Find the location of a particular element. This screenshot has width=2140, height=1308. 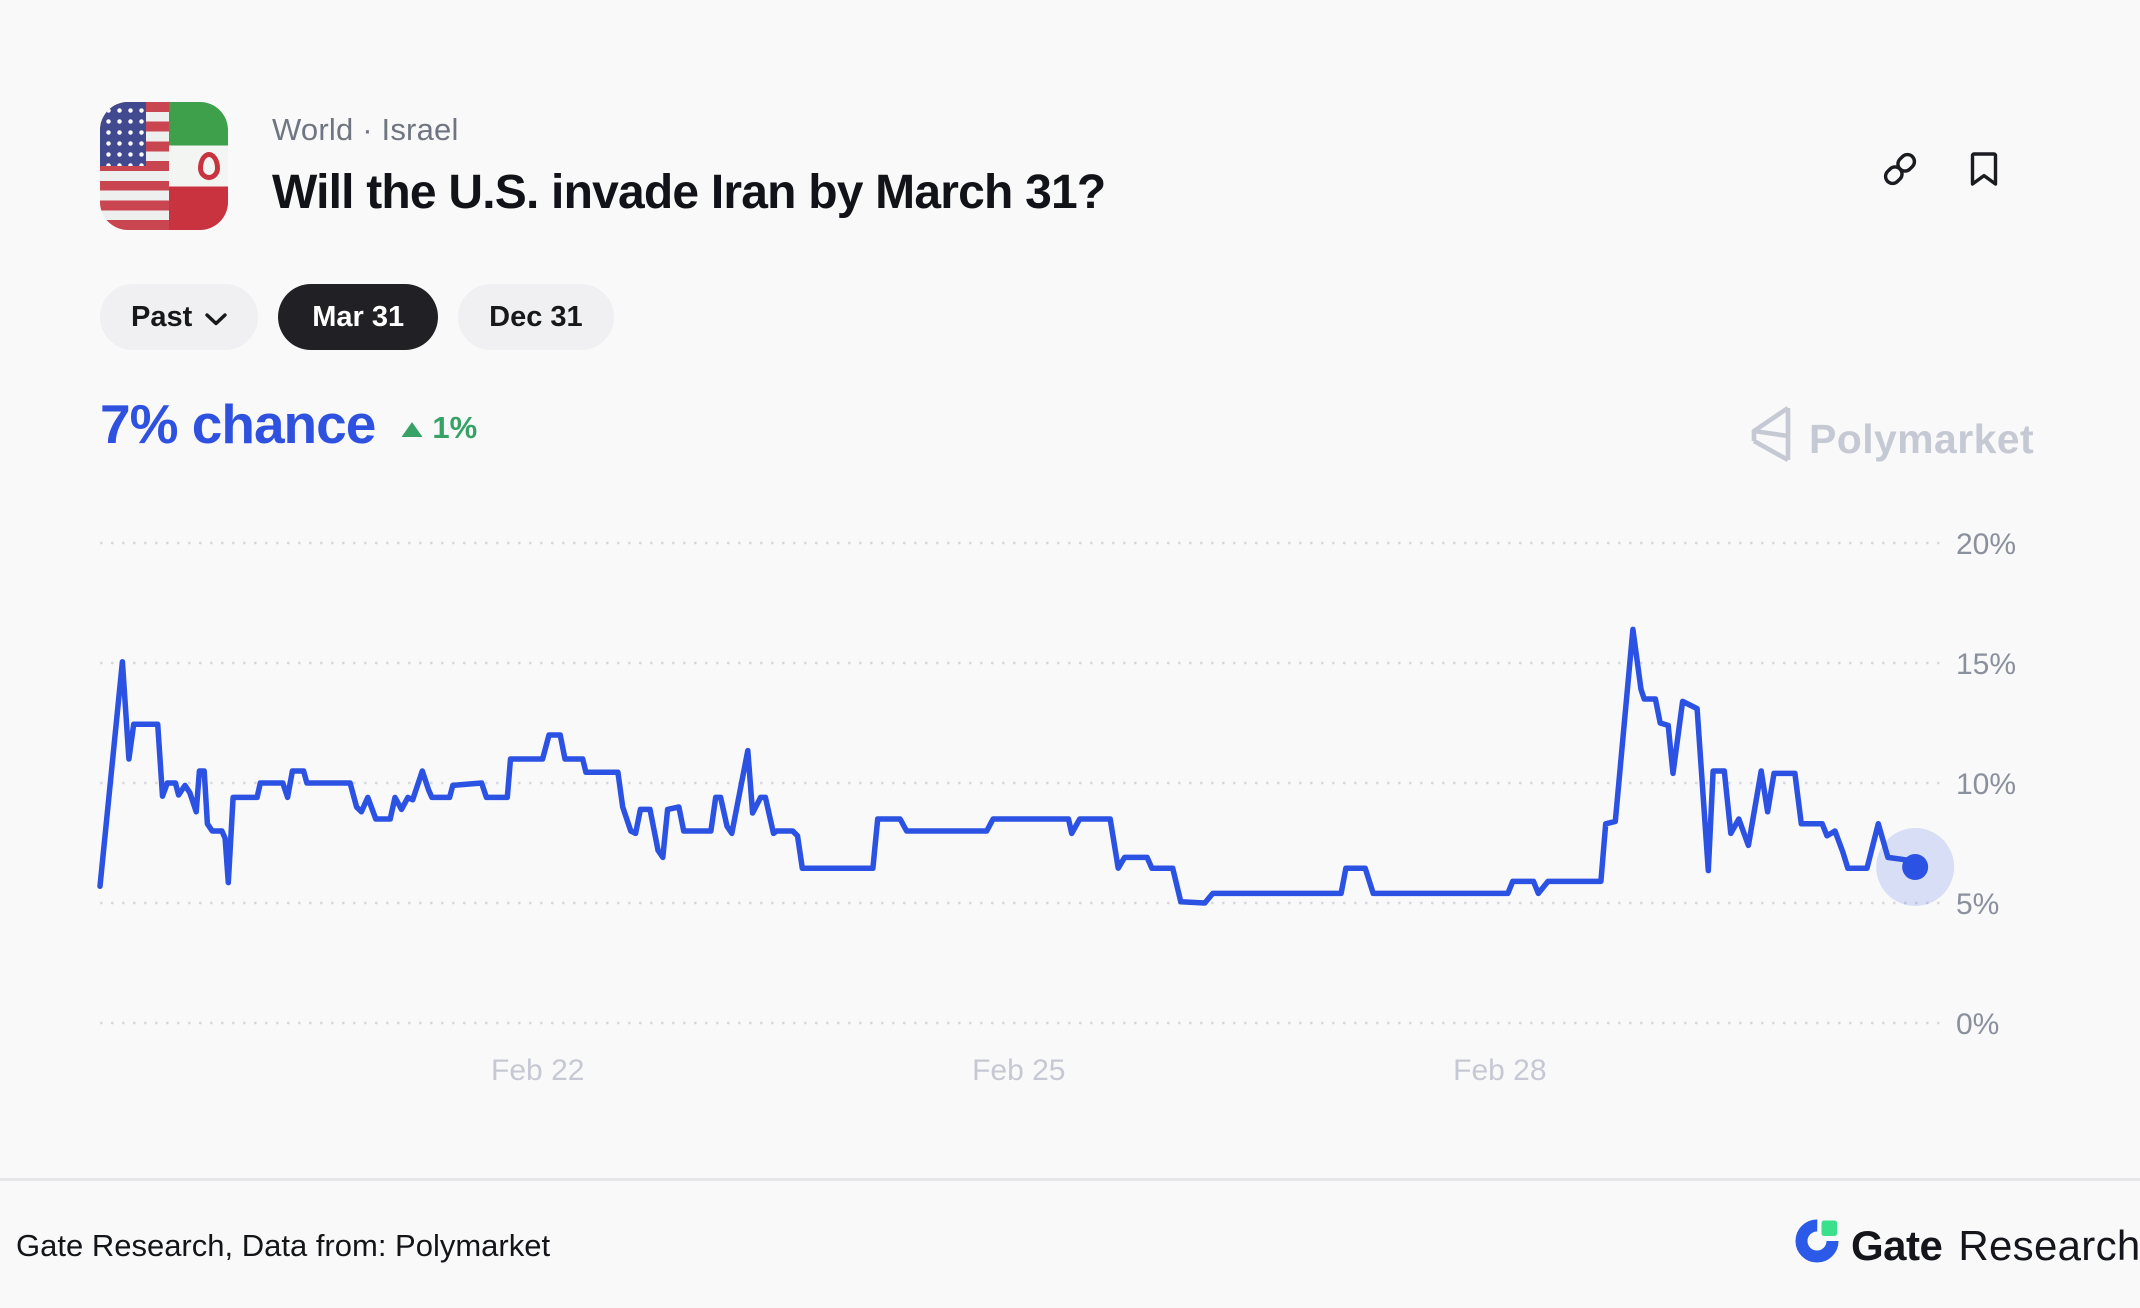

y-axis-tick-label: 15% is located at coordinates (1986, 664).